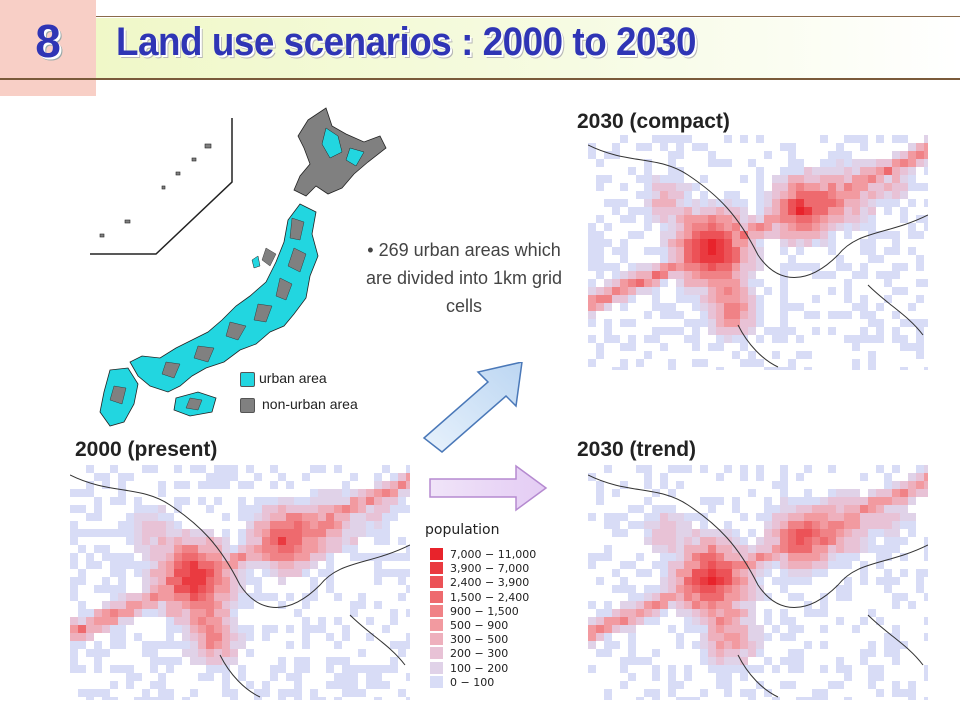  Describe the element at coordinates (436, 625) in the screenshot. I see `population-legend-swatch` at that location.